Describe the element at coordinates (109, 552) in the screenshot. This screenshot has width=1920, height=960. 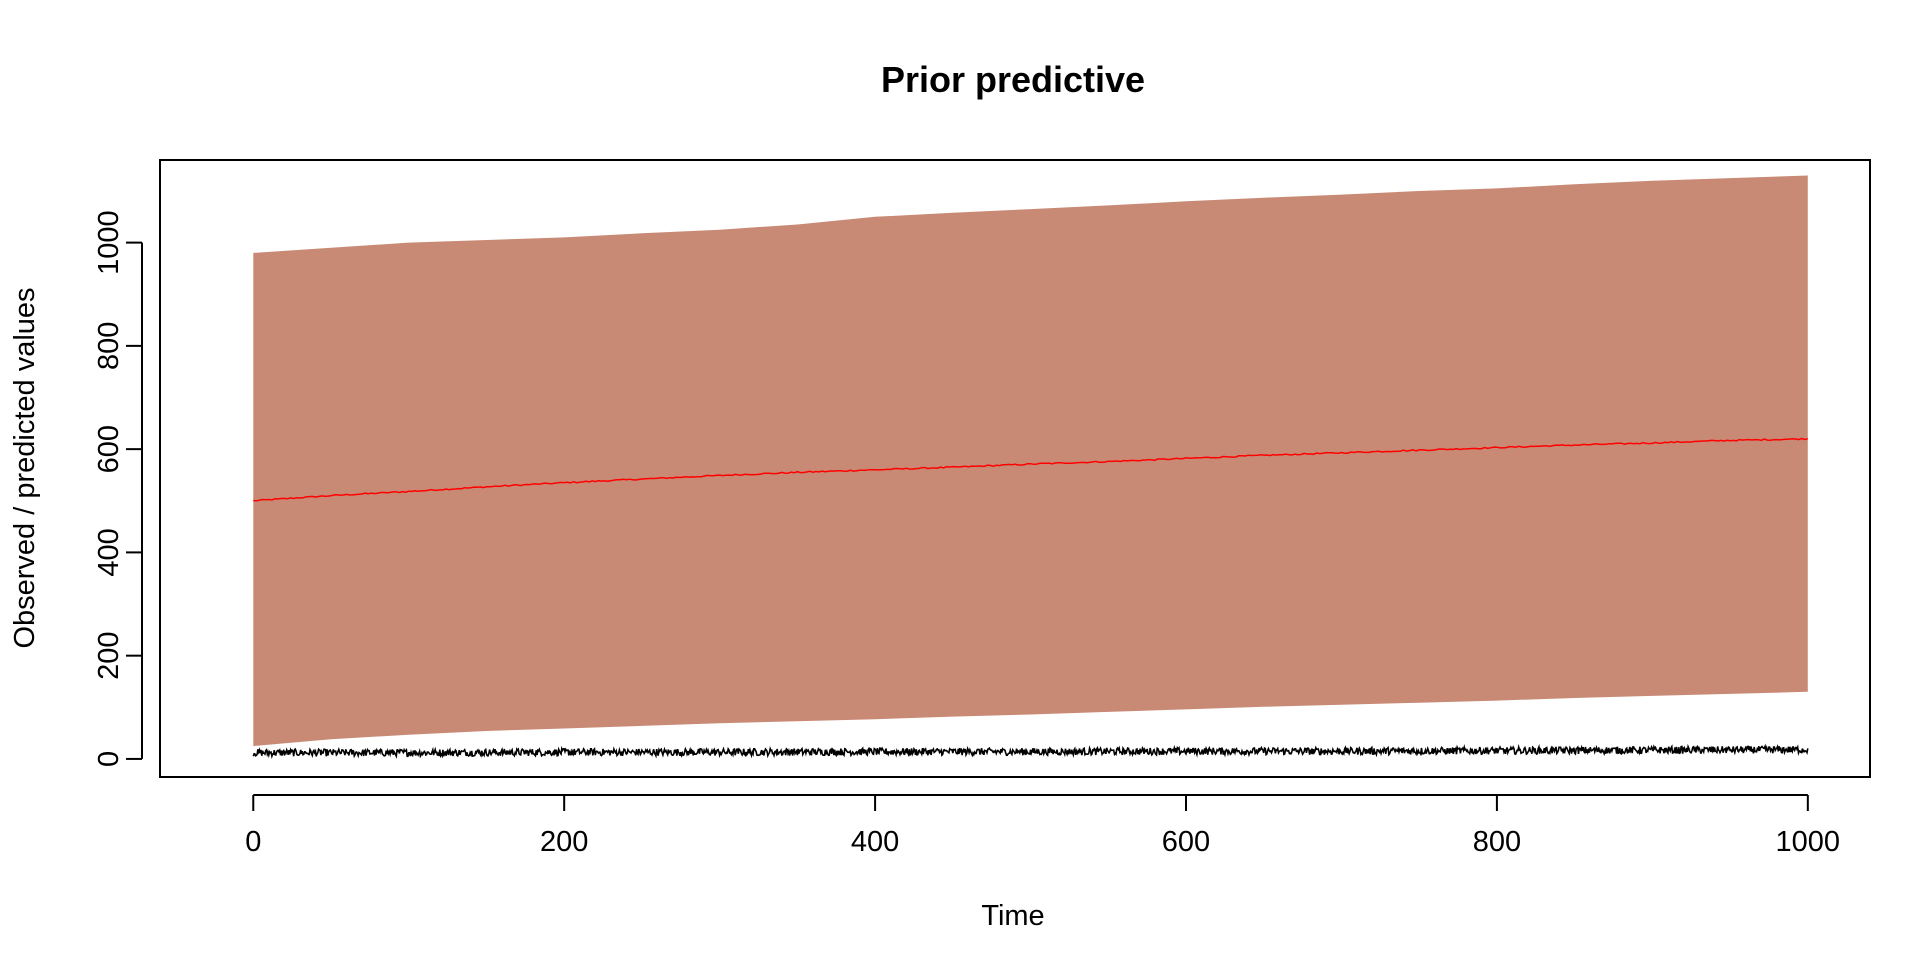
I see `y-tick-label: 400` at that location.